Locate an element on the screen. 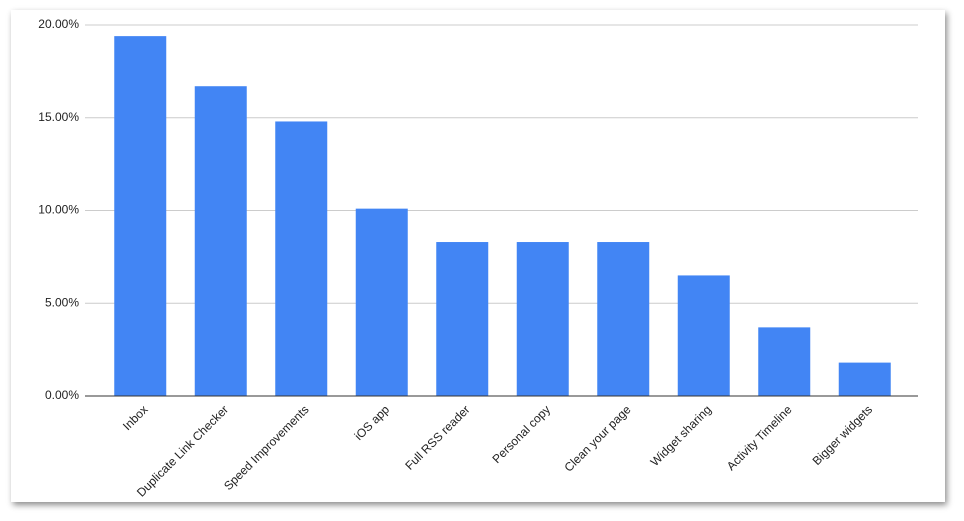  x-tick-label: Bigger widgets is located at coordinates (843, 435).